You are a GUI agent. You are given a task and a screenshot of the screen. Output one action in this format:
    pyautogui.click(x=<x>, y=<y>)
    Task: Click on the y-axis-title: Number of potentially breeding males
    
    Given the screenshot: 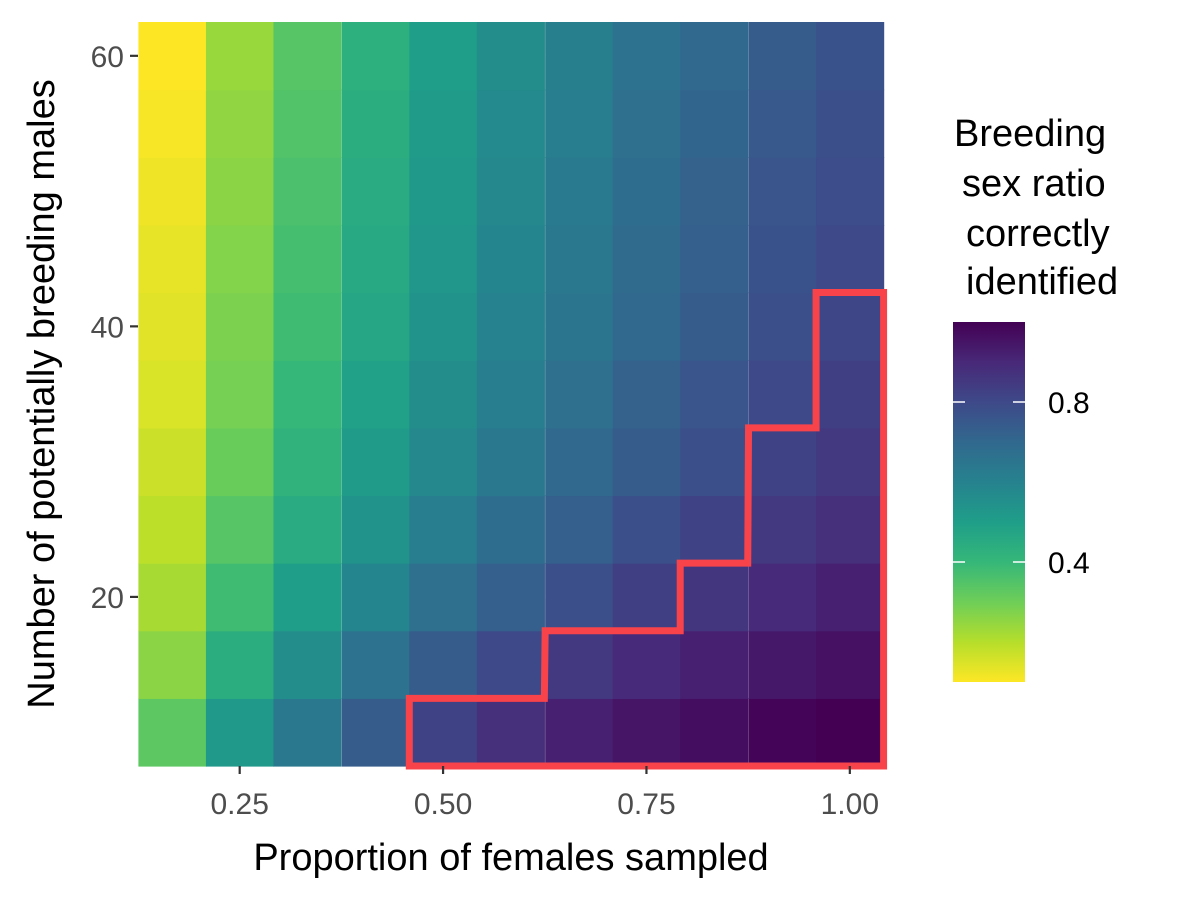 What is the action you would take?
    pyautogui.click(x=42, y=393)
    